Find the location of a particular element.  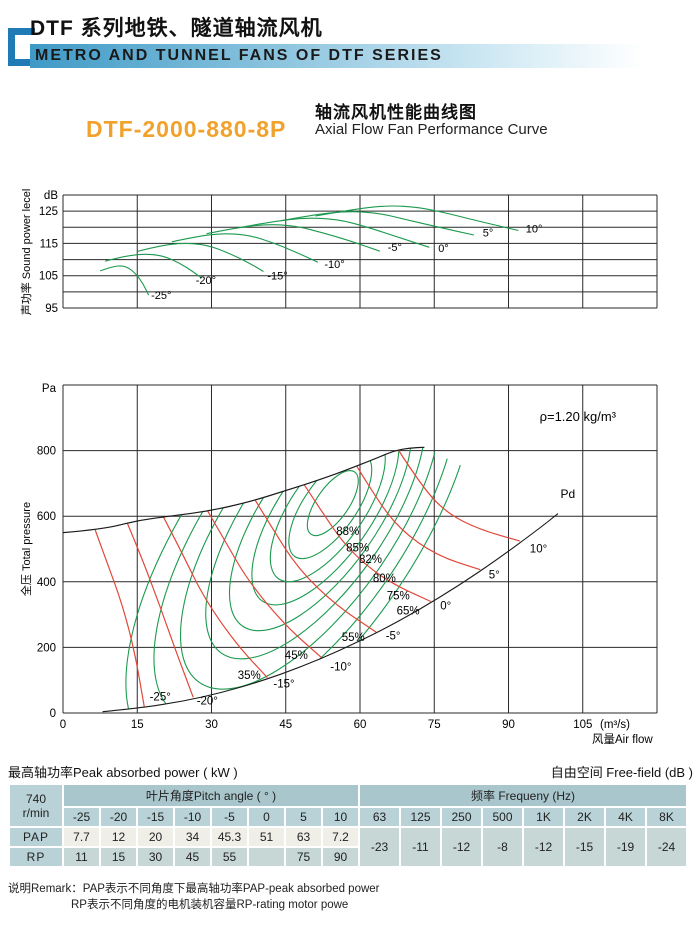

bottom-ytick-3: 200 is located at coordinates (46, 648).